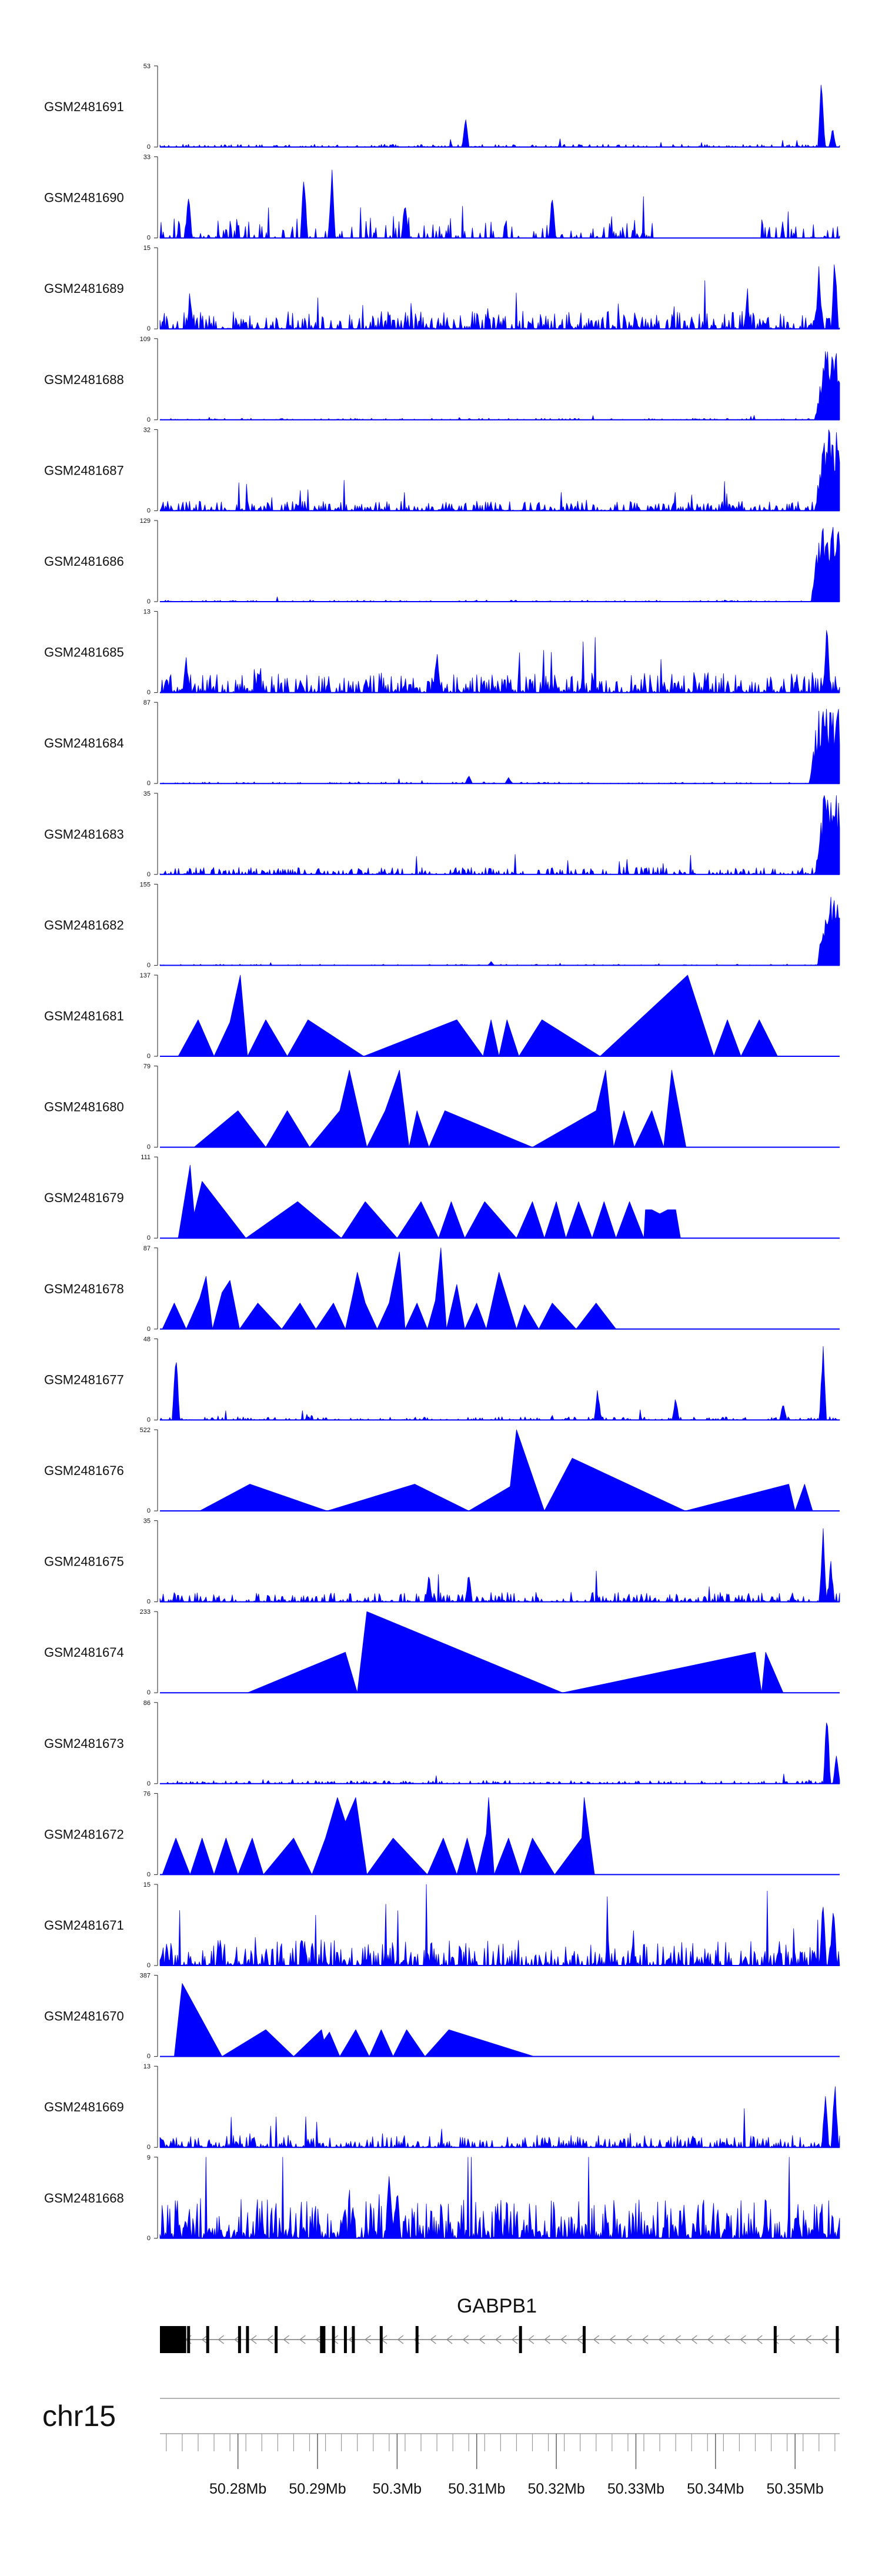 The height and width of the screenshot is (2576, 882). What do you see at coordinates (84, 1016) in the screenshot?
I see `track-name-label: GSM2481681` at bounding box center [84, 1016].